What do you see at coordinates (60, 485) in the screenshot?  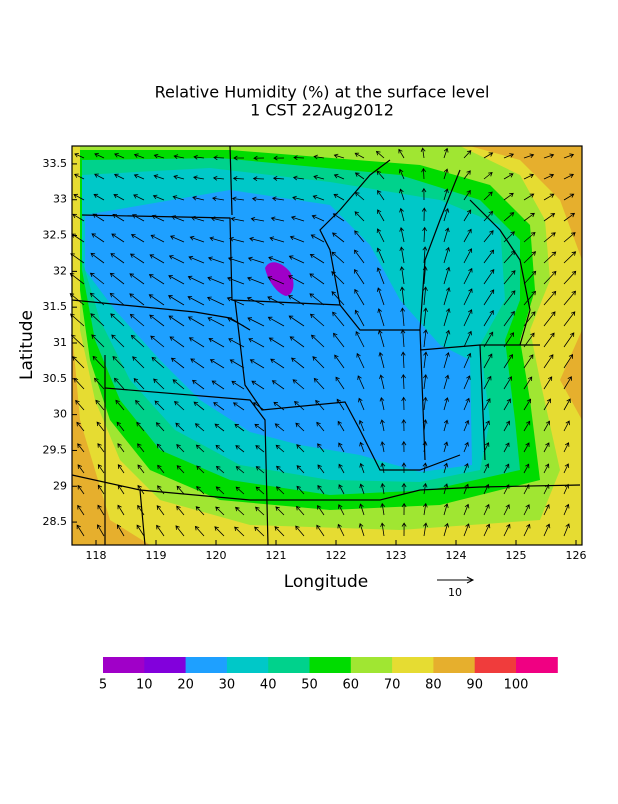 I see `y-tick-label: 29` at bounding box center [60, 485].